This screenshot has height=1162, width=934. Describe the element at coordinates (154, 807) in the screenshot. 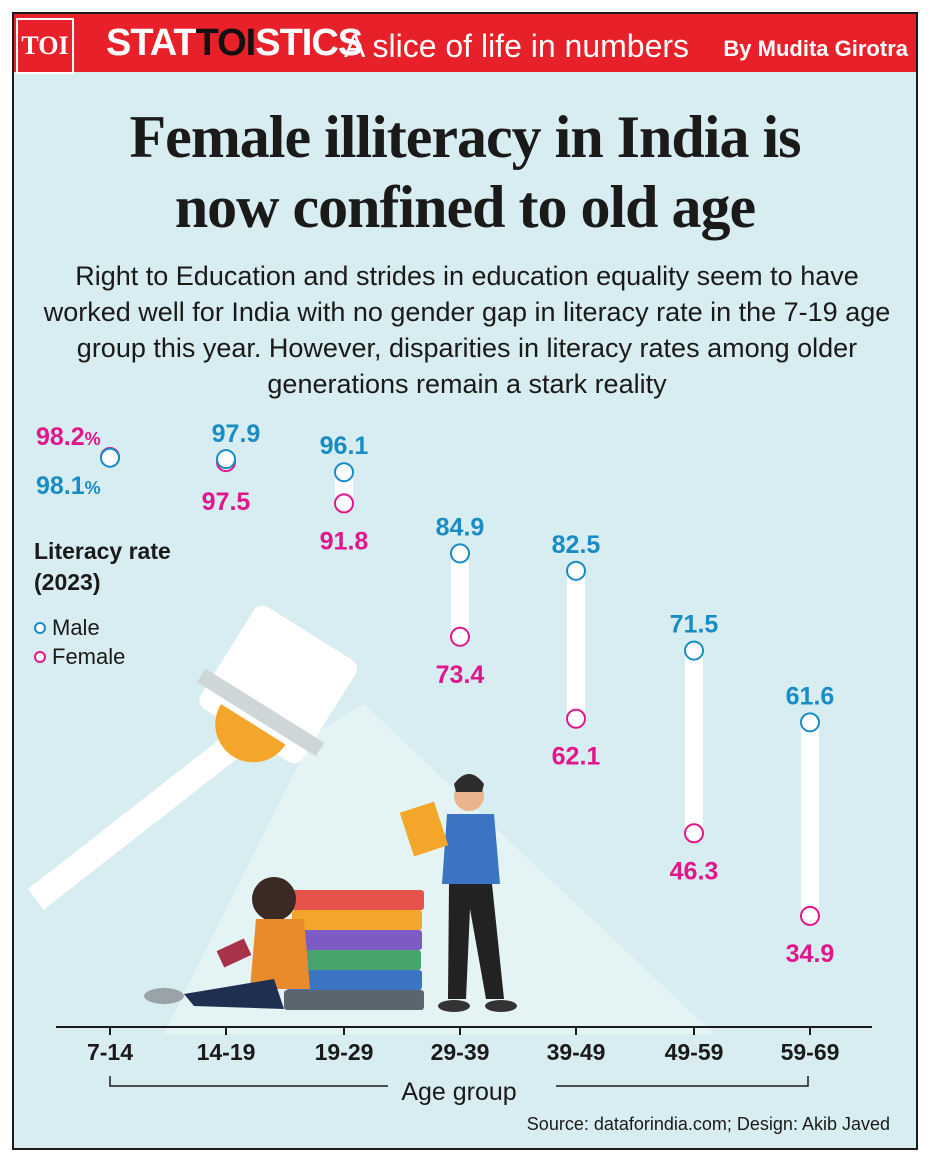

I see `lamp-arm` at that location.